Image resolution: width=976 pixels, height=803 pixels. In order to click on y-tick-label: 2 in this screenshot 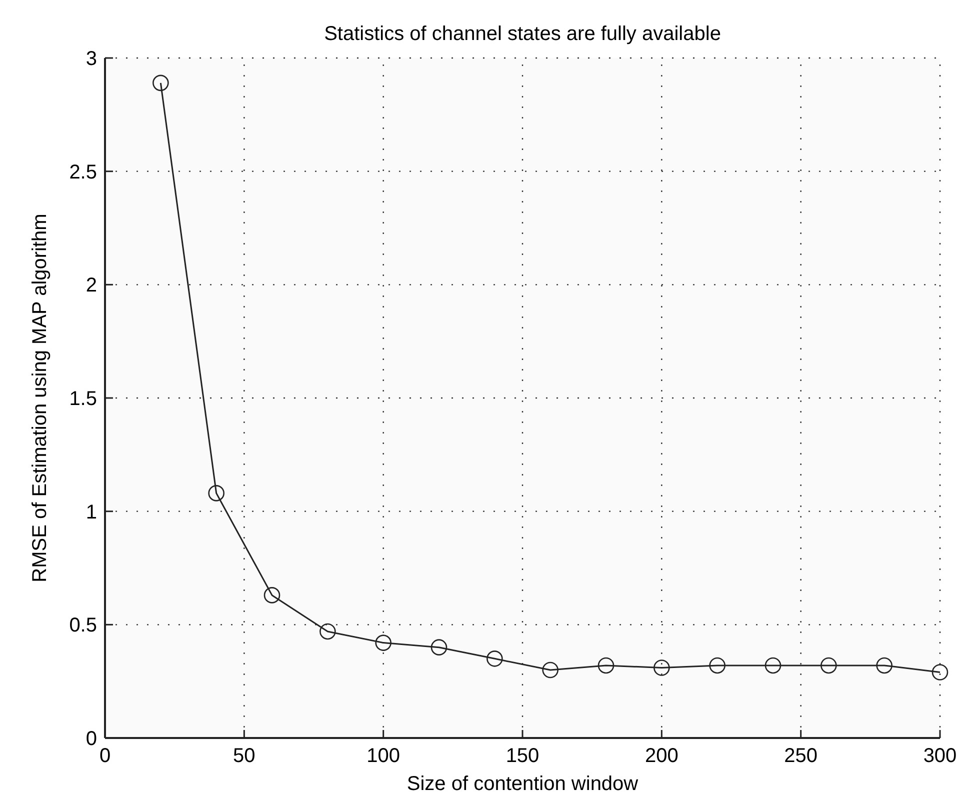, I will do `click(91, 285)`.